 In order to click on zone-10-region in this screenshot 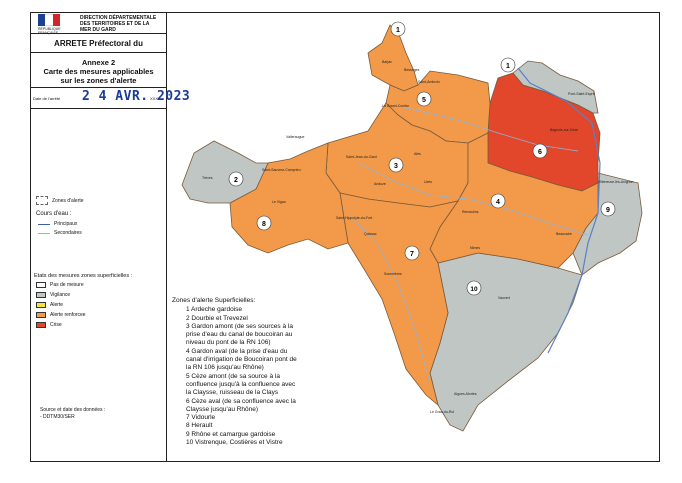, I will do `click(506, 342)`.